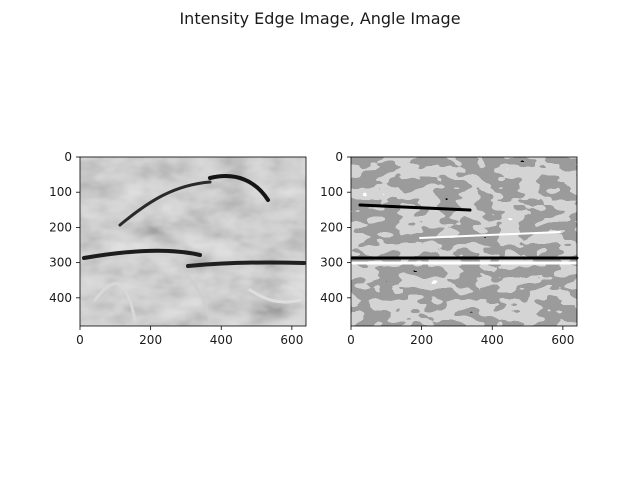 Image resolution: width=640 pixels, height=478 pixels. I want to click on intensity-edge-streaks, so click(194, 248).